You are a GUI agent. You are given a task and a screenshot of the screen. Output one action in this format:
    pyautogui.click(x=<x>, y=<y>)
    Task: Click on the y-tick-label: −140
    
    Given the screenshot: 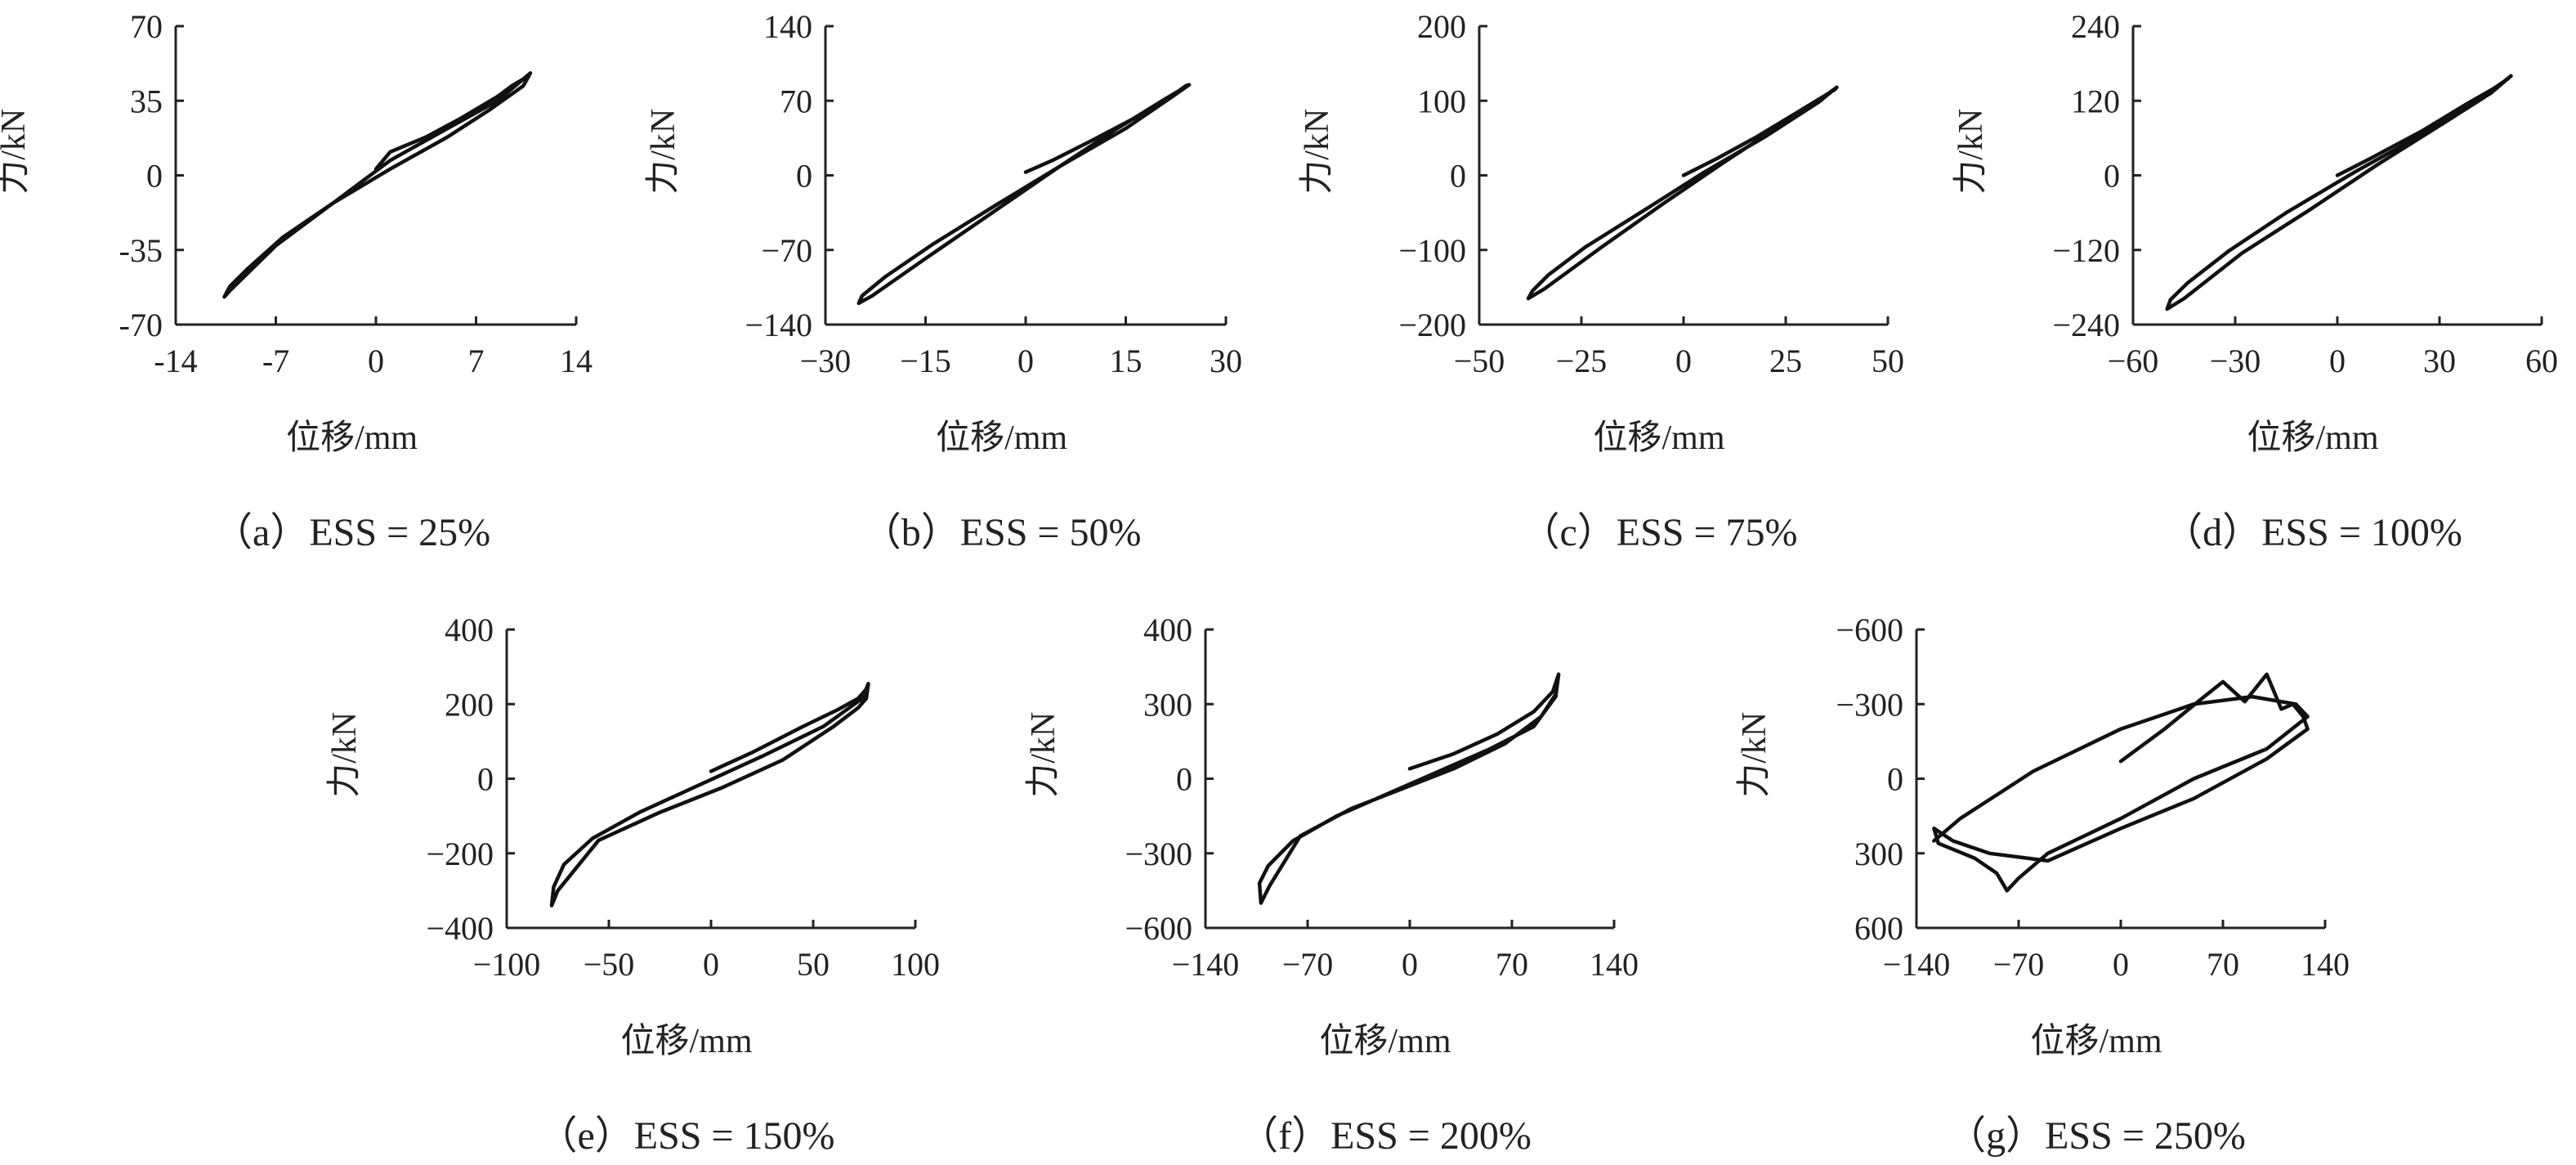 What is the action you would take?
    pyautogui.click(x=778, y=325)
    